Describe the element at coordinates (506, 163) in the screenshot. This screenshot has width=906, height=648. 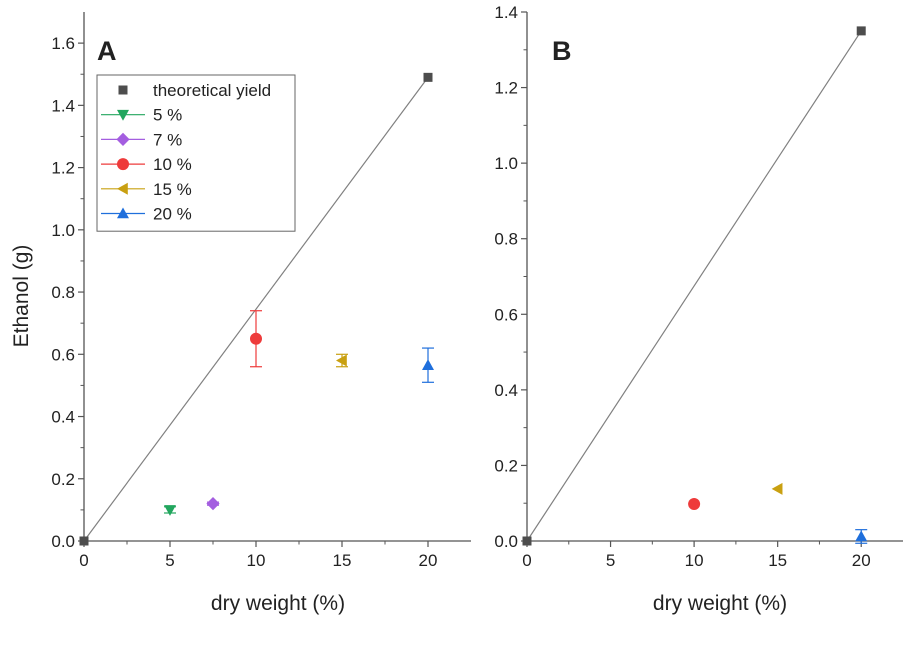
I see `panel-b-y-tick-label: 1.0` at that location.